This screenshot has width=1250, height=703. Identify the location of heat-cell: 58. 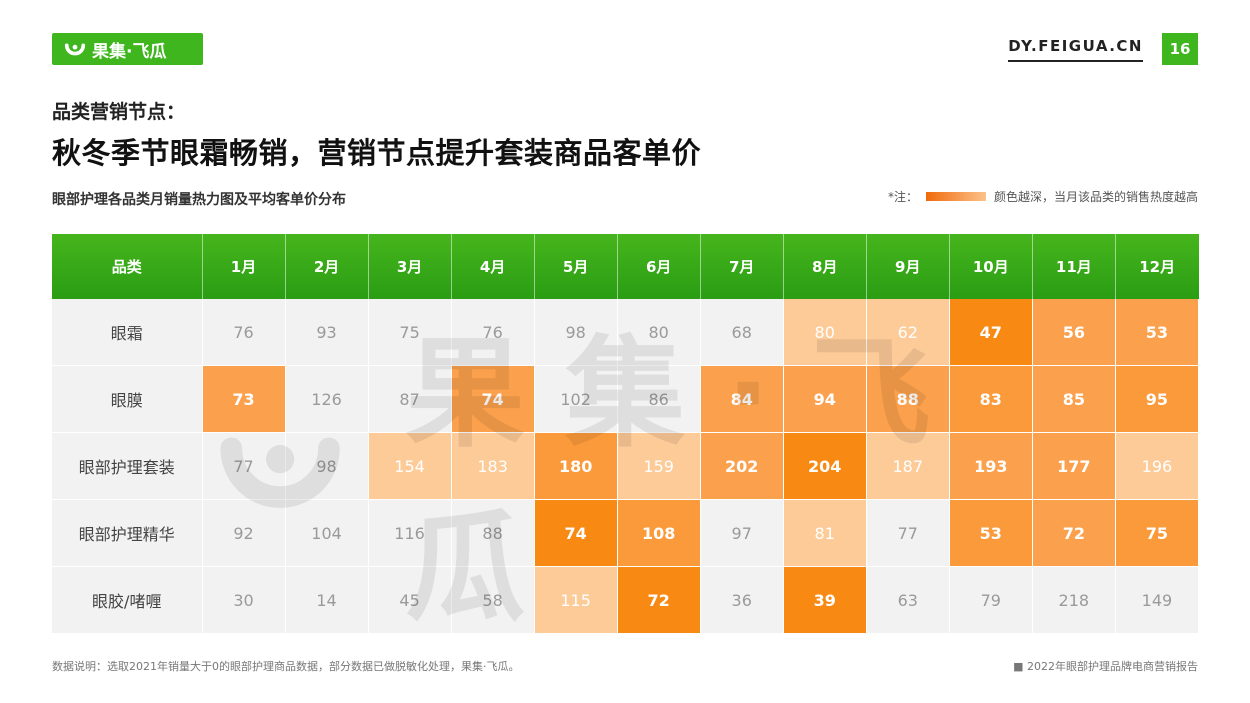
(493, 600).